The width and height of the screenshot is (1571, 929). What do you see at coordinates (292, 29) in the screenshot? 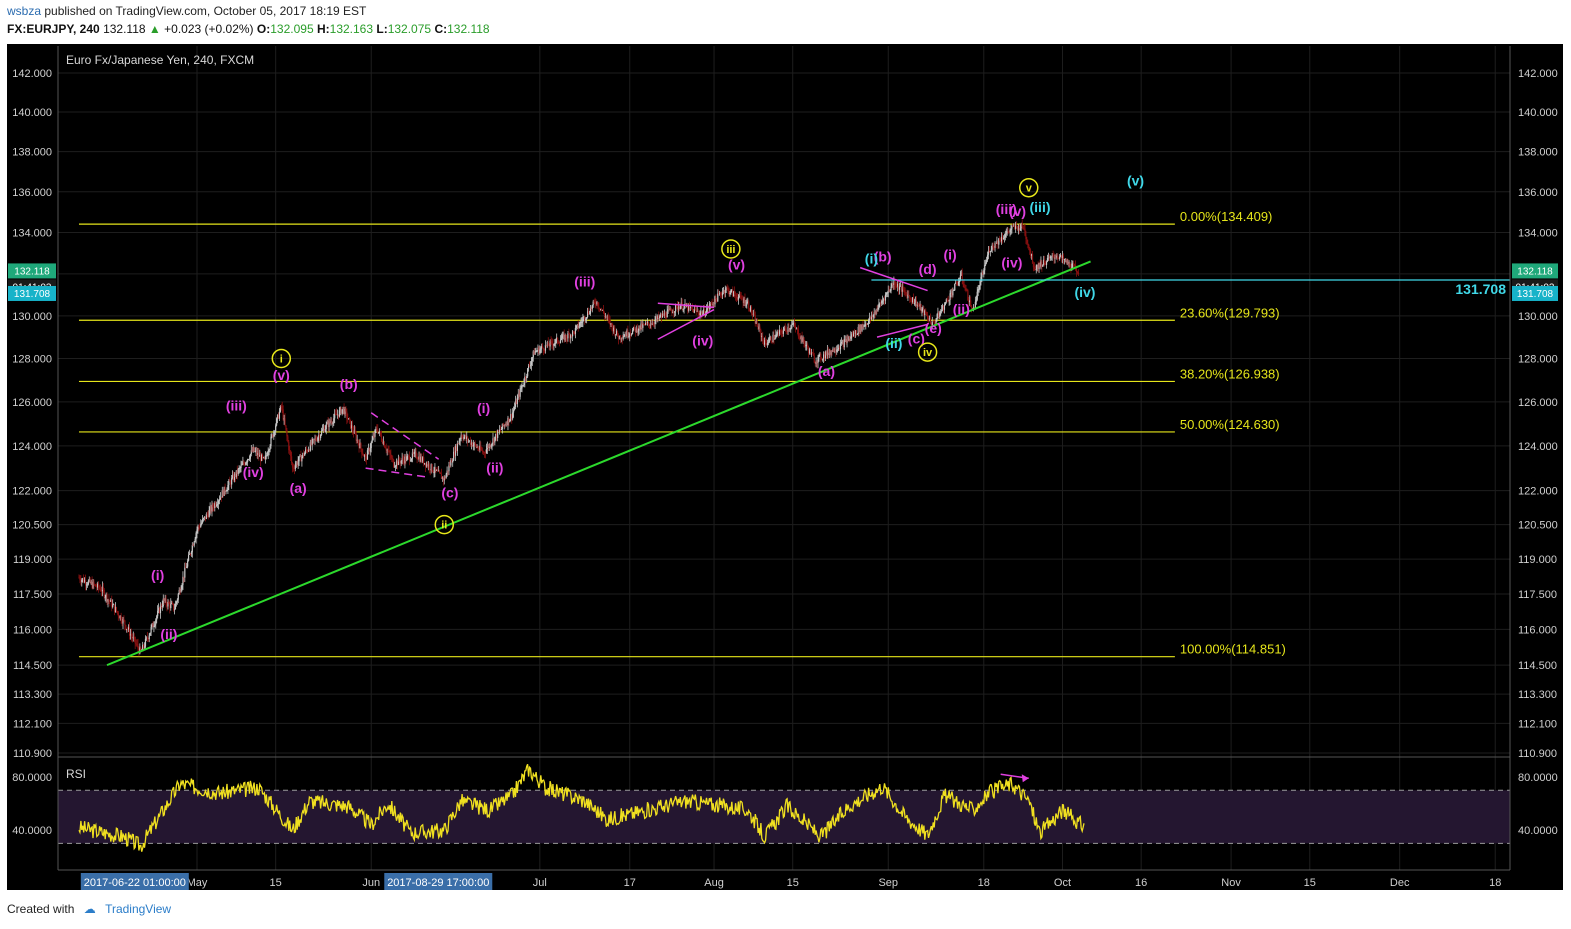
I see `open-value: 132.095` at bounding box center [292, 29].